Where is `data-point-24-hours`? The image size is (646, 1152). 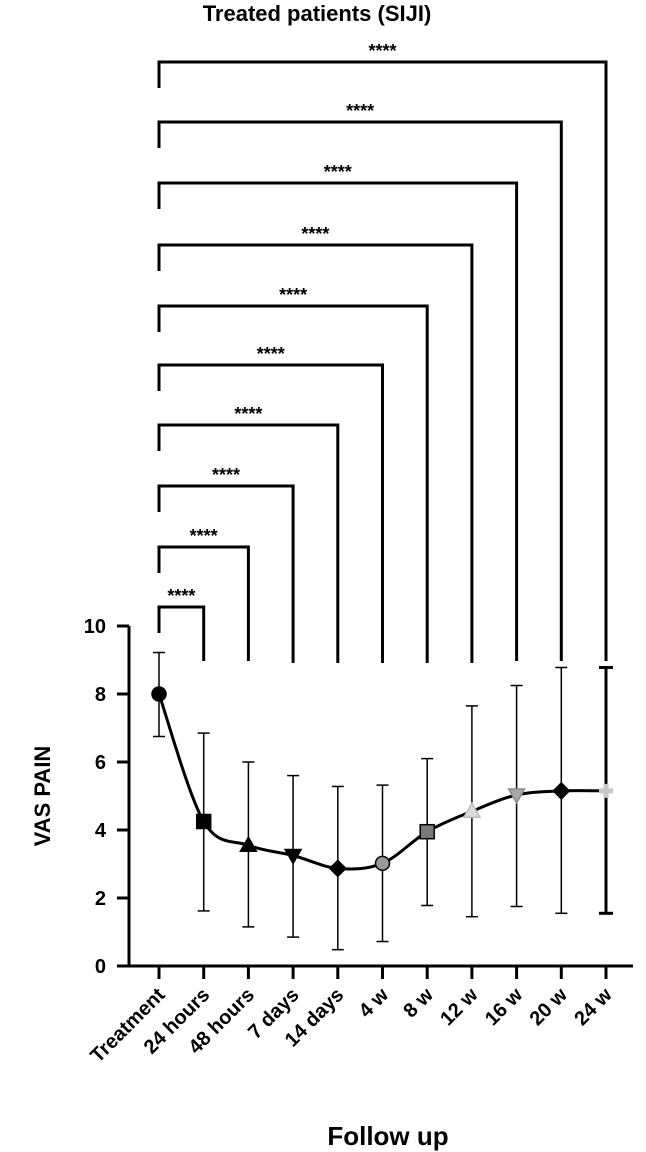
data-point-24-hours is located at coordinates (203, 821).